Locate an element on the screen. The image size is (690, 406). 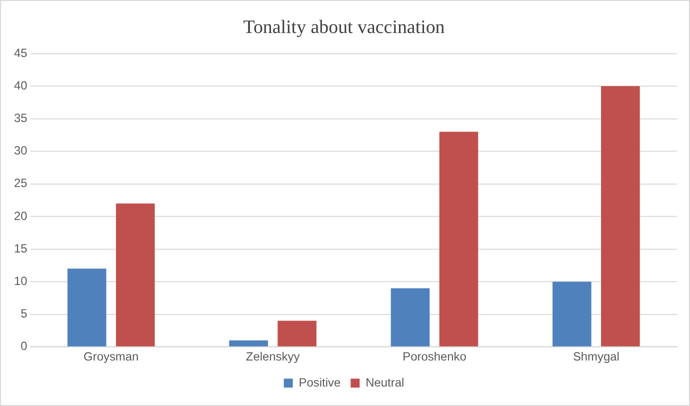
legend-label: Positive is located at coordinates (319, 382).